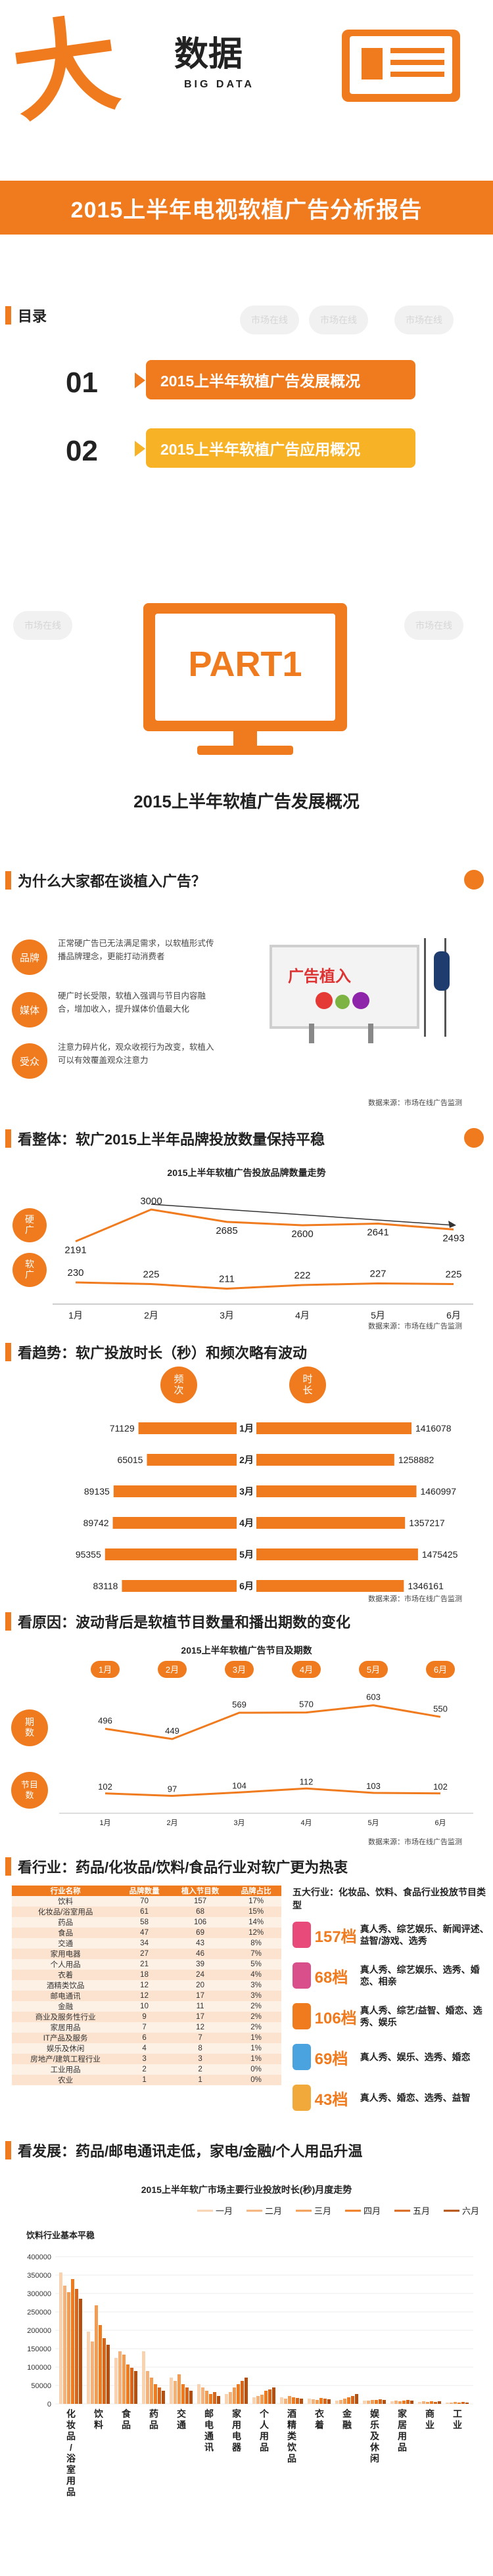  Describe the element at coordinates (172, 1731) in the screenshot. I see `episodes-data-label: 449` at that location.